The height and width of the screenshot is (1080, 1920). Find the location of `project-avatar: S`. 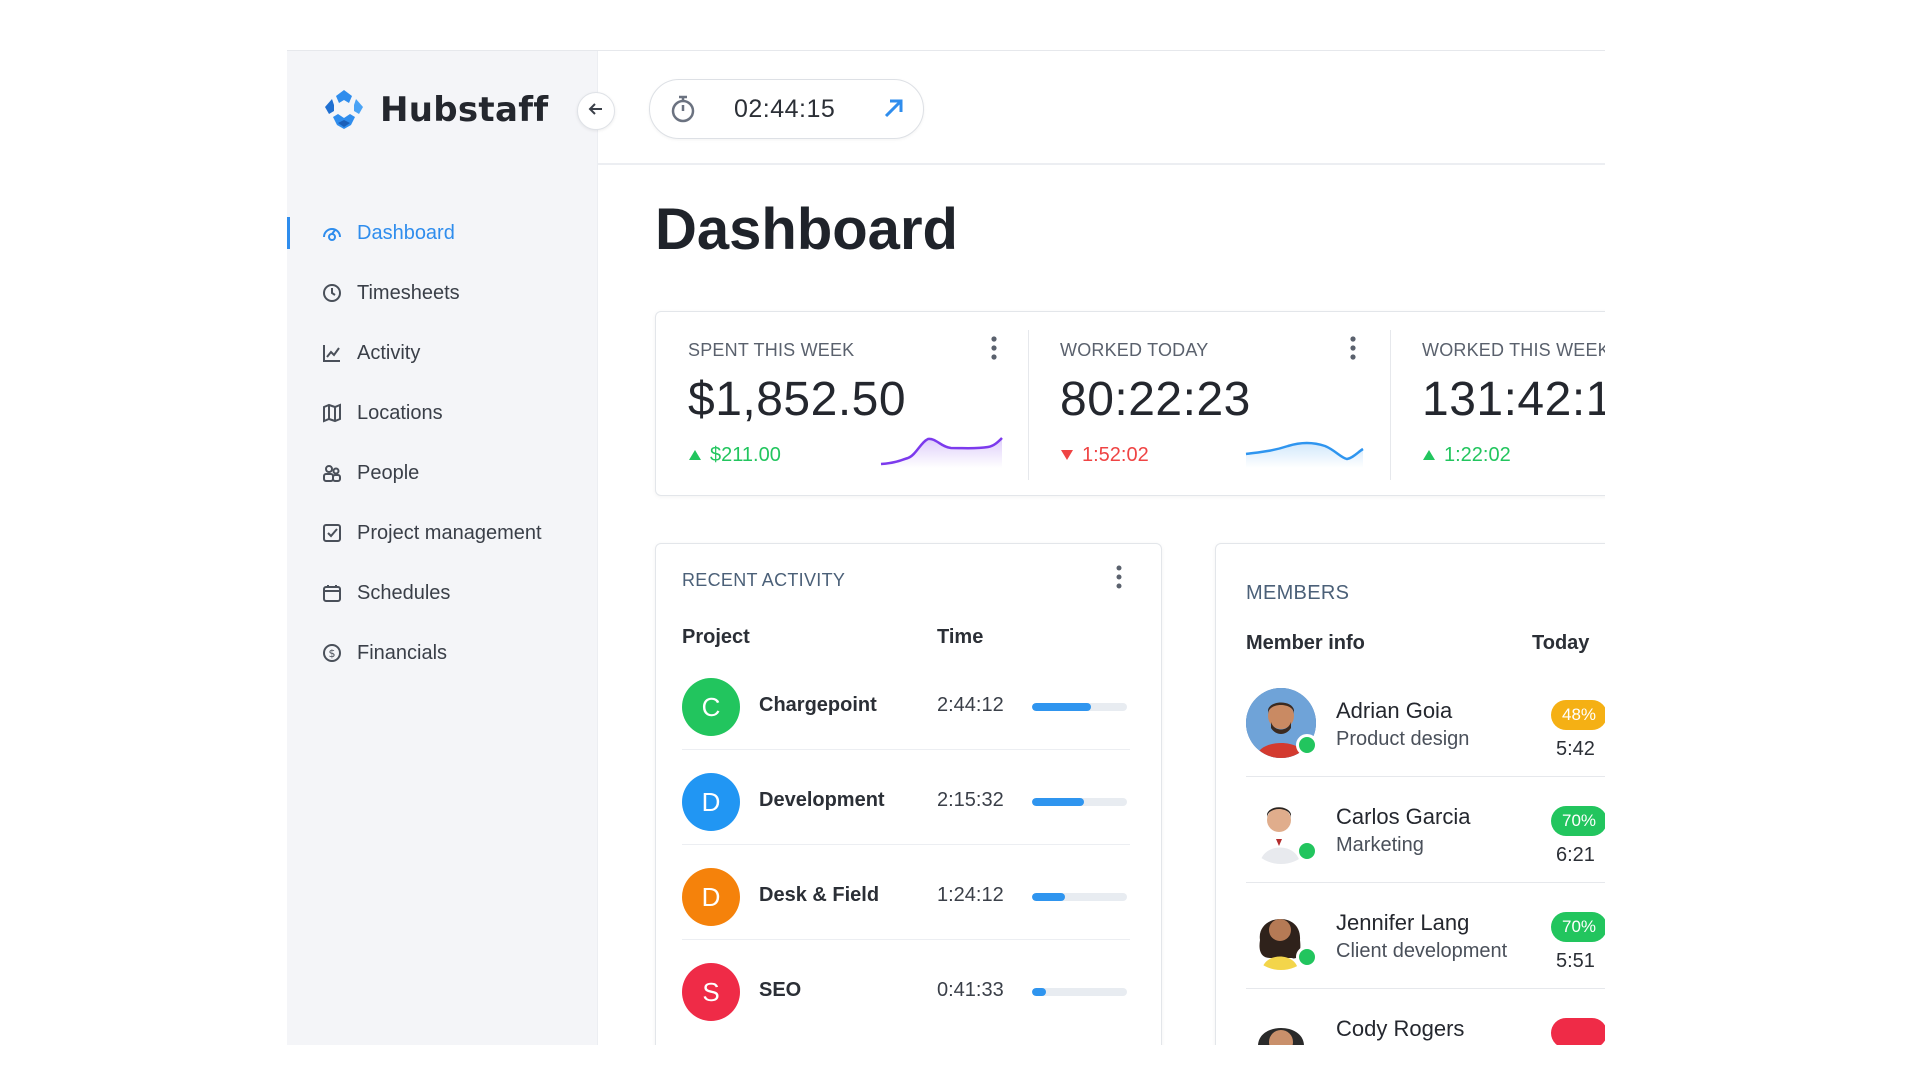

project-avatar: S is located at coordinates (711, 992).